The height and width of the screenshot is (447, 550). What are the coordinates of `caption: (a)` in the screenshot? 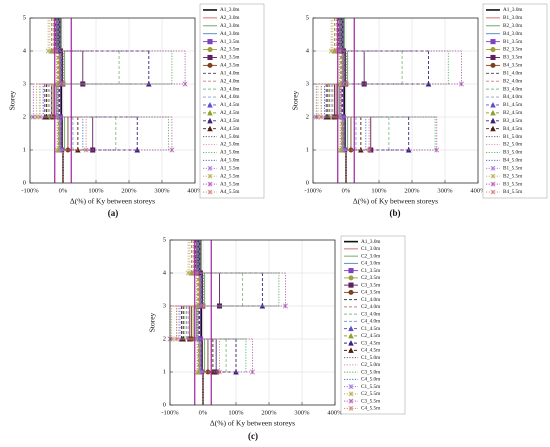 It's located at (113, 213).